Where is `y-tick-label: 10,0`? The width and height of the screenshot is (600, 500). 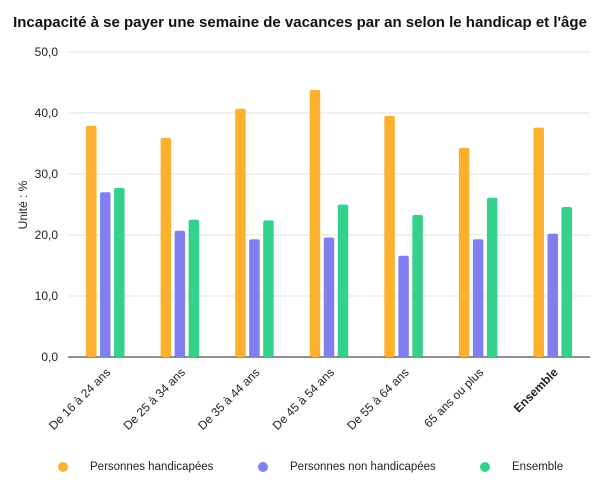
y-tick-label: 10,0 is located at coordinates (47, 296).